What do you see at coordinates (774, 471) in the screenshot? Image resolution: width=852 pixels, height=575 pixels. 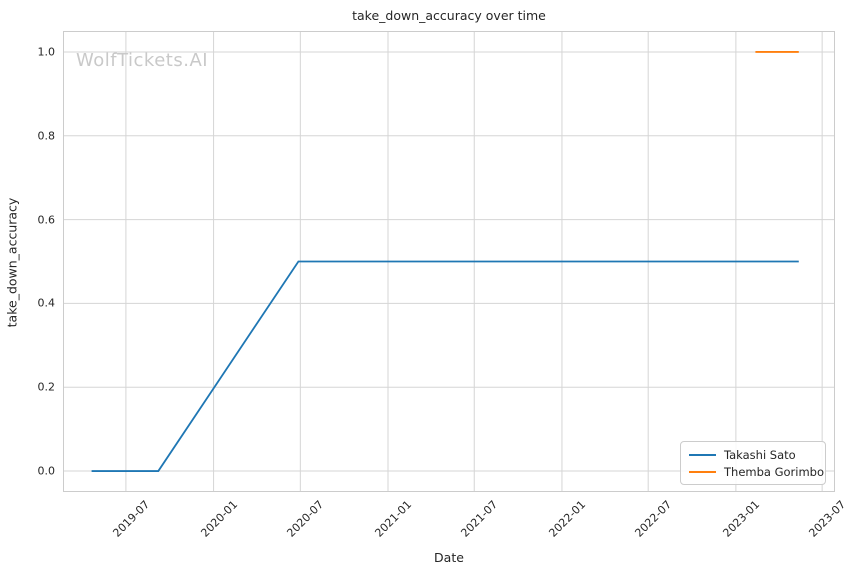 I see `legend-label: Themba Gorimbo` at bounding box center [774, 471].